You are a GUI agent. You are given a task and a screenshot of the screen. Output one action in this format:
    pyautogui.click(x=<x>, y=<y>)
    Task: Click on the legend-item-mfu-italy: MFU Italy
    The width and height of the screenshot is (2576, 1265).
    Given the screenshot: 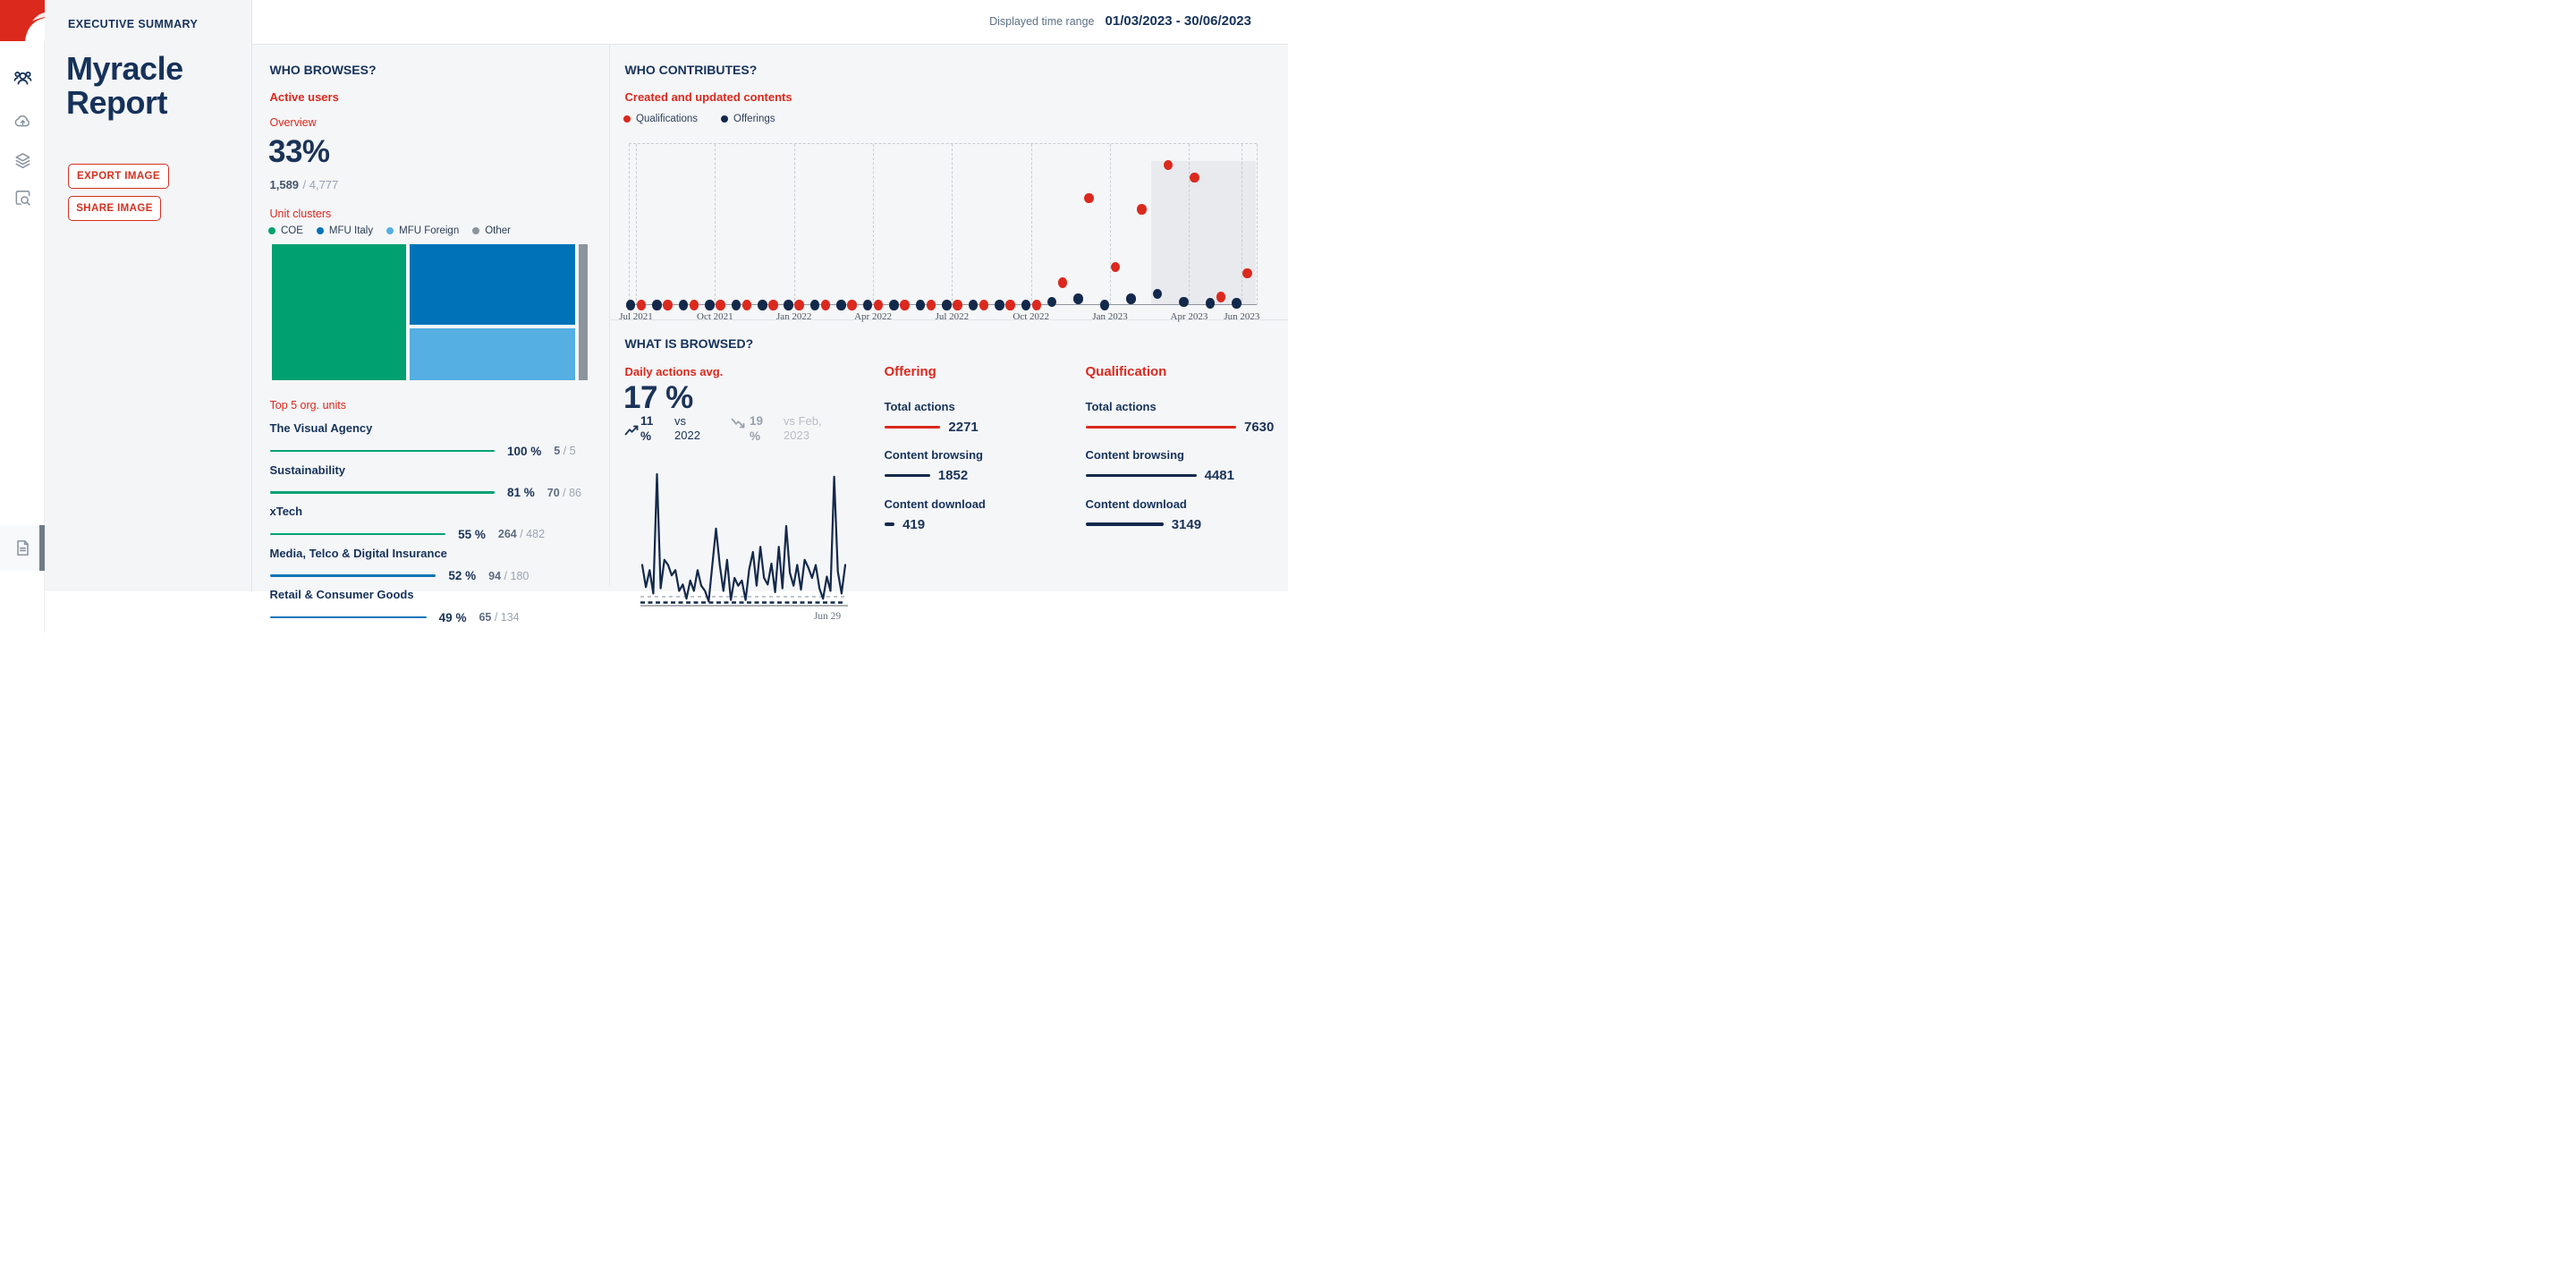 What is the action you would take?
    pyautogui.click(x=344, y=230)
    